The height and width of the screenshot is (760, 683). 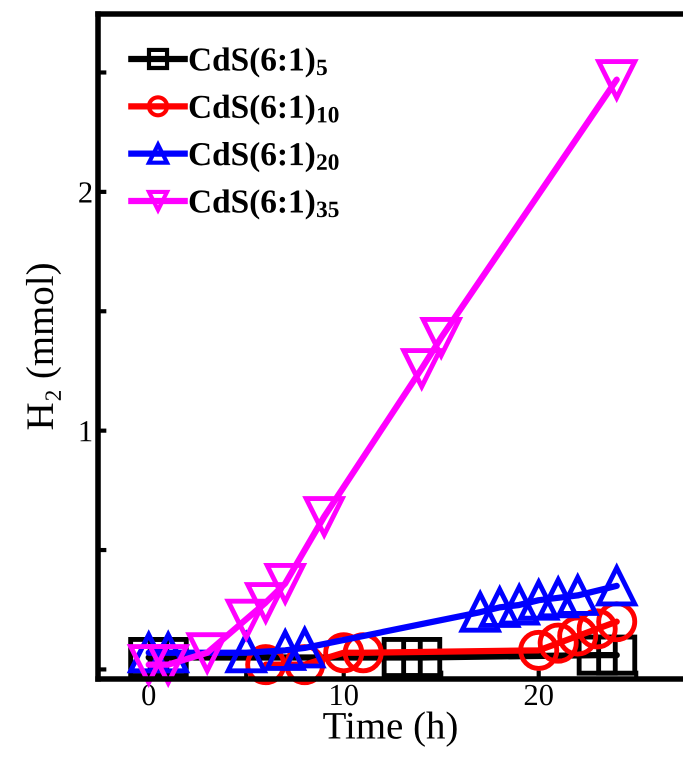 I want to click on legend-label: CdS(6:1)$_{20}$, so click(x=264, y=157).